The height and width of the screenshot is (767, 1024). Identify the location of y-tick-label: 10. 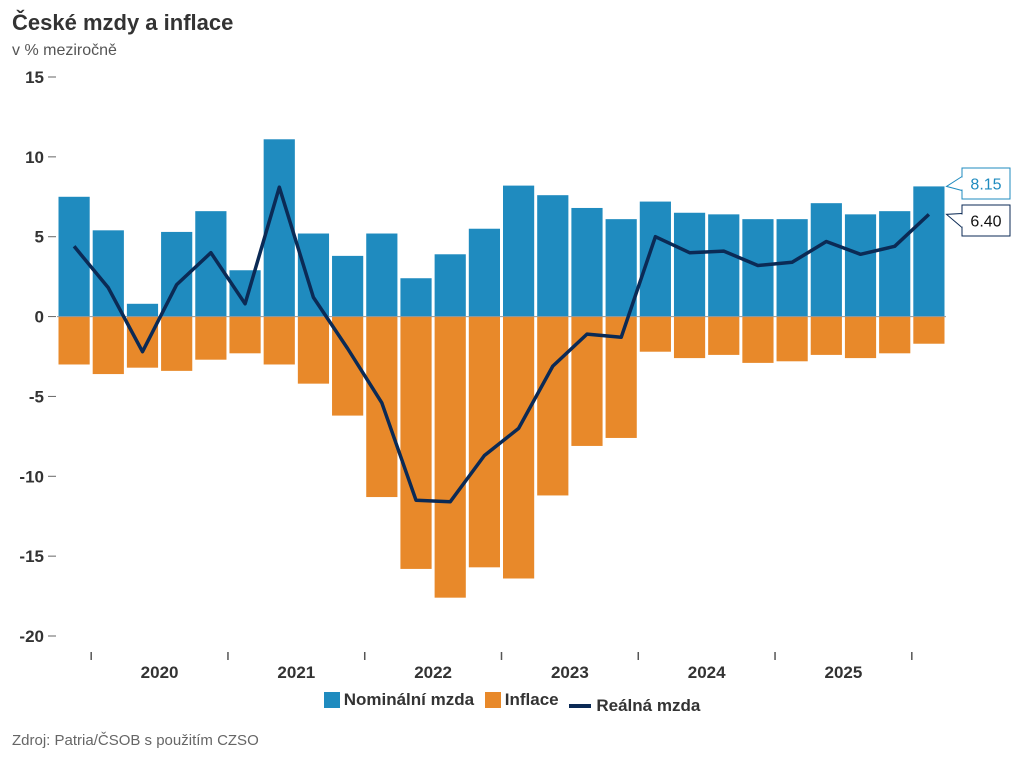
(34, 157).